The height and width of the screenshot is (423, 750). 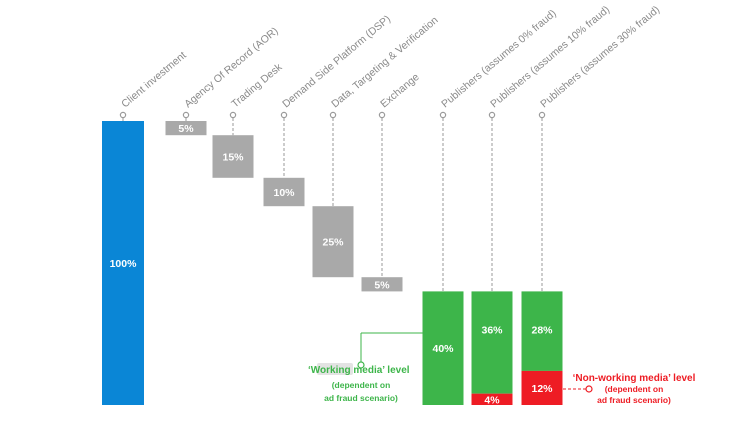 I want to click on value-label-trading-desk: 15%, so click(x=233, y=158).